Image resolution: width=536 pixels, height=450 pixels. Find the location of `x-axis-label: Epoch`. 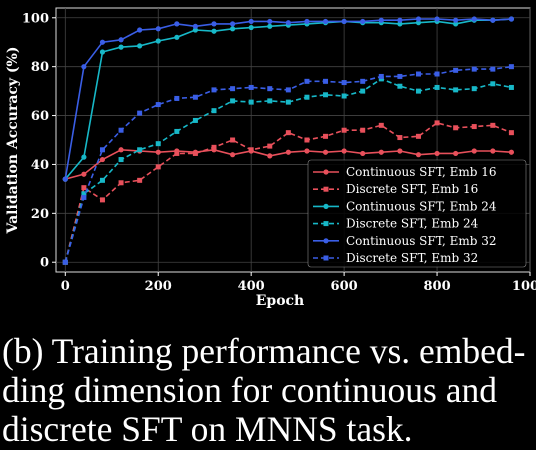

x-axis-label: Epoch is located at coordinates (280, 301).